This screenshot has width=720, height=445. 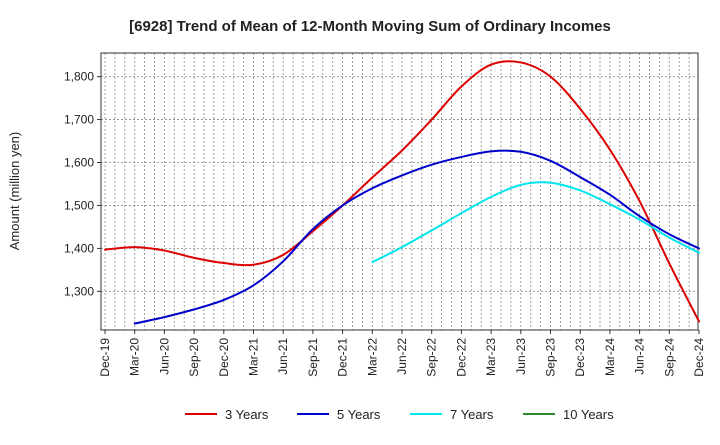 I want to click on x-tick-label: Dec-20, so click(x=224, y=357).